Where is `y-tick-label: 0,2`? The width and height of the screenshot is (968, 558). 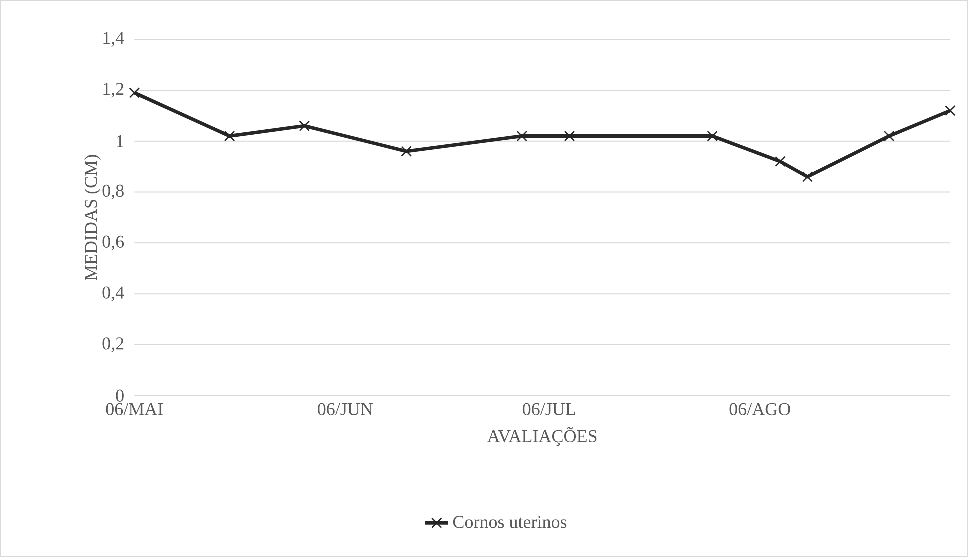 y-tick-label: 0,2 is located at coordinates (113, 345).